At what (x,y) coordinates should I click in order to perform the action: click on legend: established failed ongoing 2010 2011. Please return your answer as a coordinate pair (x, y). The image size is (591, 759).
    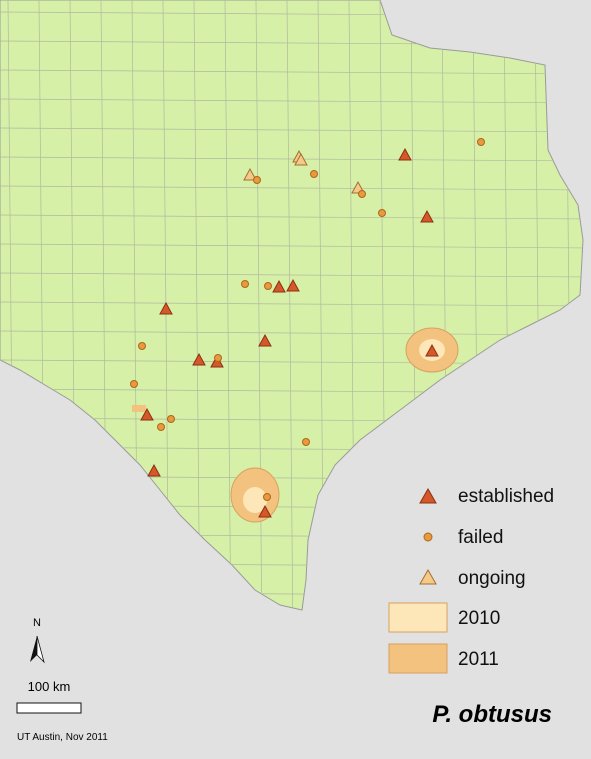
    Looking at the image, I should click on (471, 580).